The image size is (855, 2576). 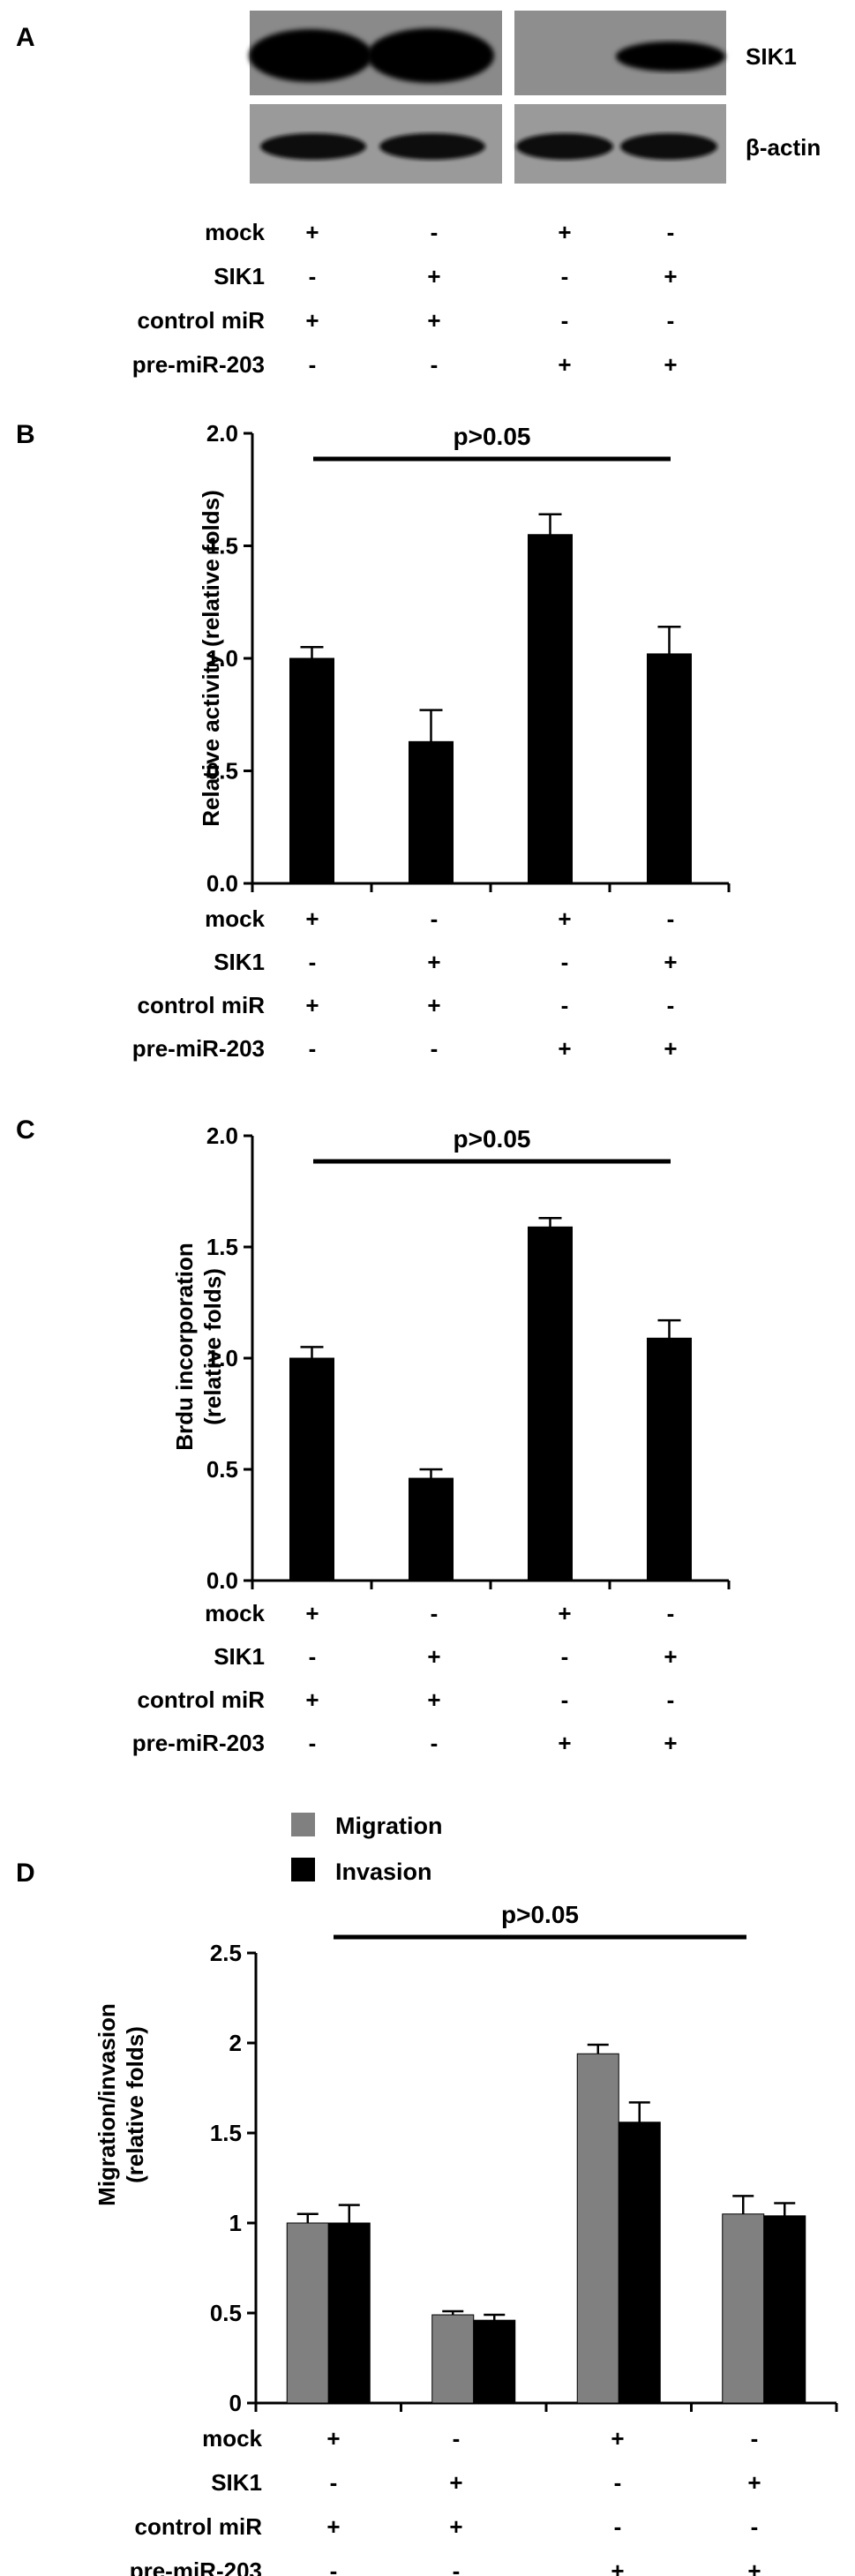 I want to click on panel-d-y-axis-label-line2: (relative folds), so click(x=135, y=2104).